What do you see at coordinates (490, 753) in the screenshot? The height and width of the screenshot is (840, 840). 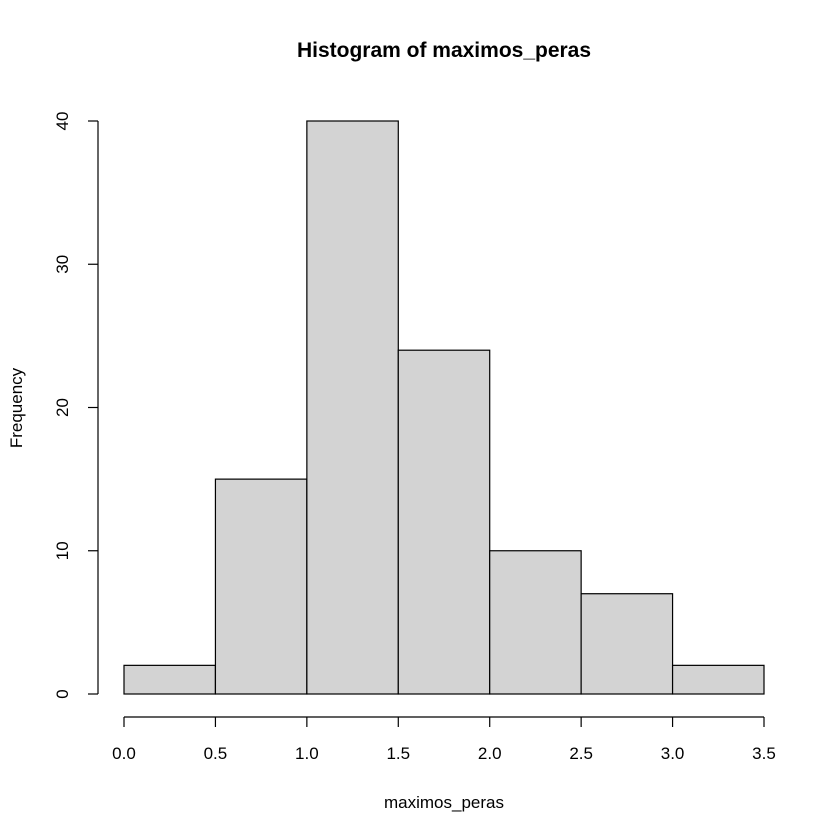 I see `x-tick-label: 2.0` at bounding box center [490, 753].